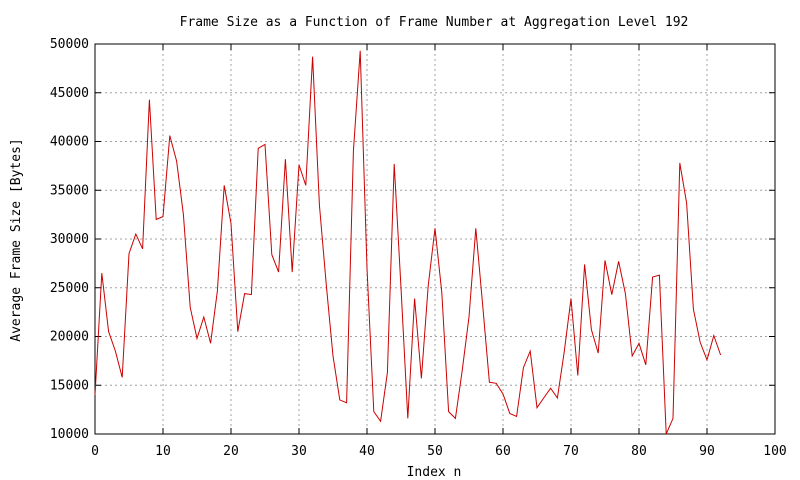 The height and width of the screenshot is (480, 800). What do you see at coordinates (231, 451) in the screenshot?
I see `x-tick-label: 20` at bounding box center [231, 451].